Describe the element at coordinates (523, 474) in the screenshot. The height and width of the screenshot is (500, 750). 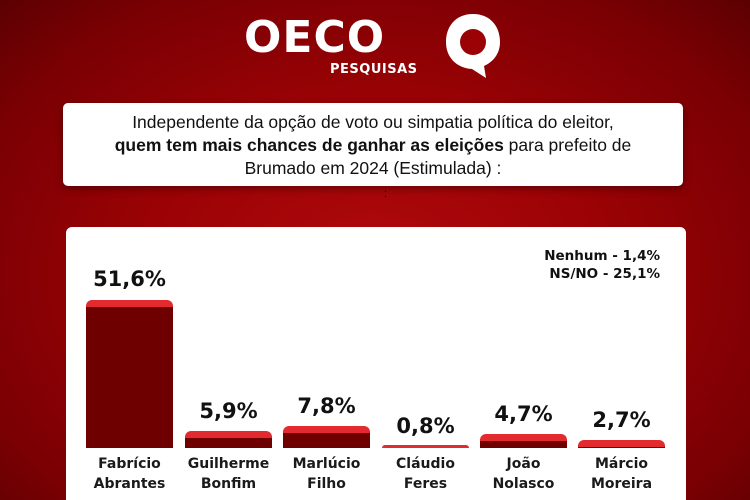
I see `bar-label-joao: João Nolasco` at that location.